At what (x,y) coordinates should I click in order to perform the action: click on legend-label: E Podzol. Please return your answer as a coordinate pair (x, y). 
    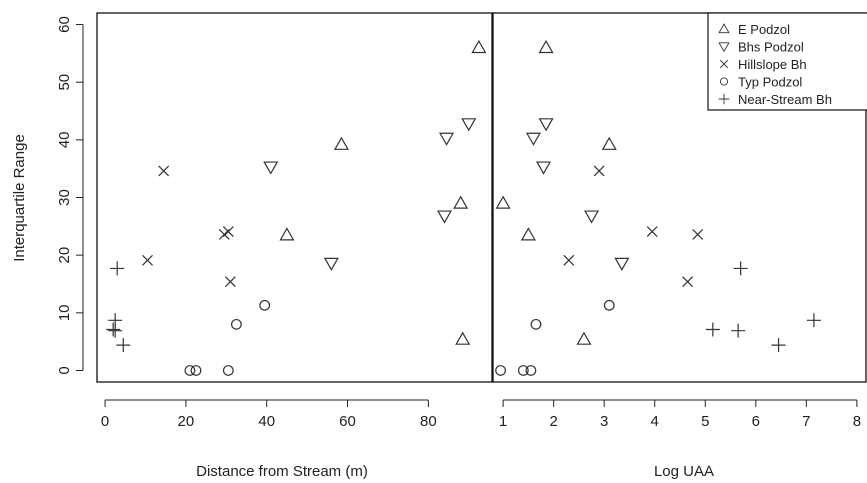
    Looking at the image, I should click on (764, 29).